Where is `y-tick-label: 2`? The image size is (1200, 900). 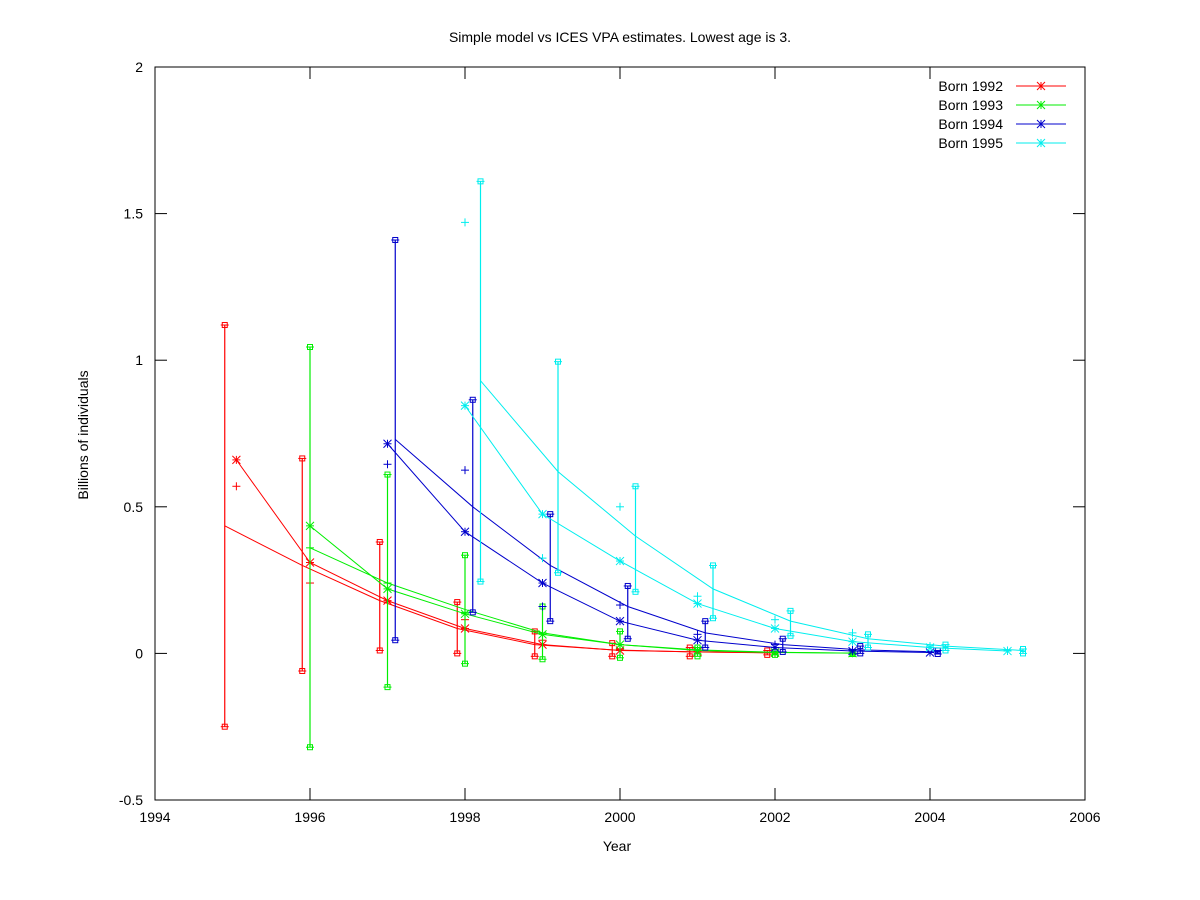
y-tick-label: 2 is located at coordinates (139, 67).